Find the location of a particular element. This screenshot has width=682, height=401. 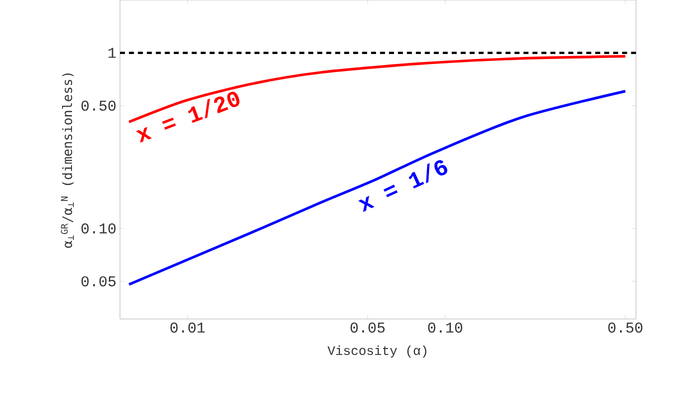

text: x = 1/6 is located at coordinates (403, 186).